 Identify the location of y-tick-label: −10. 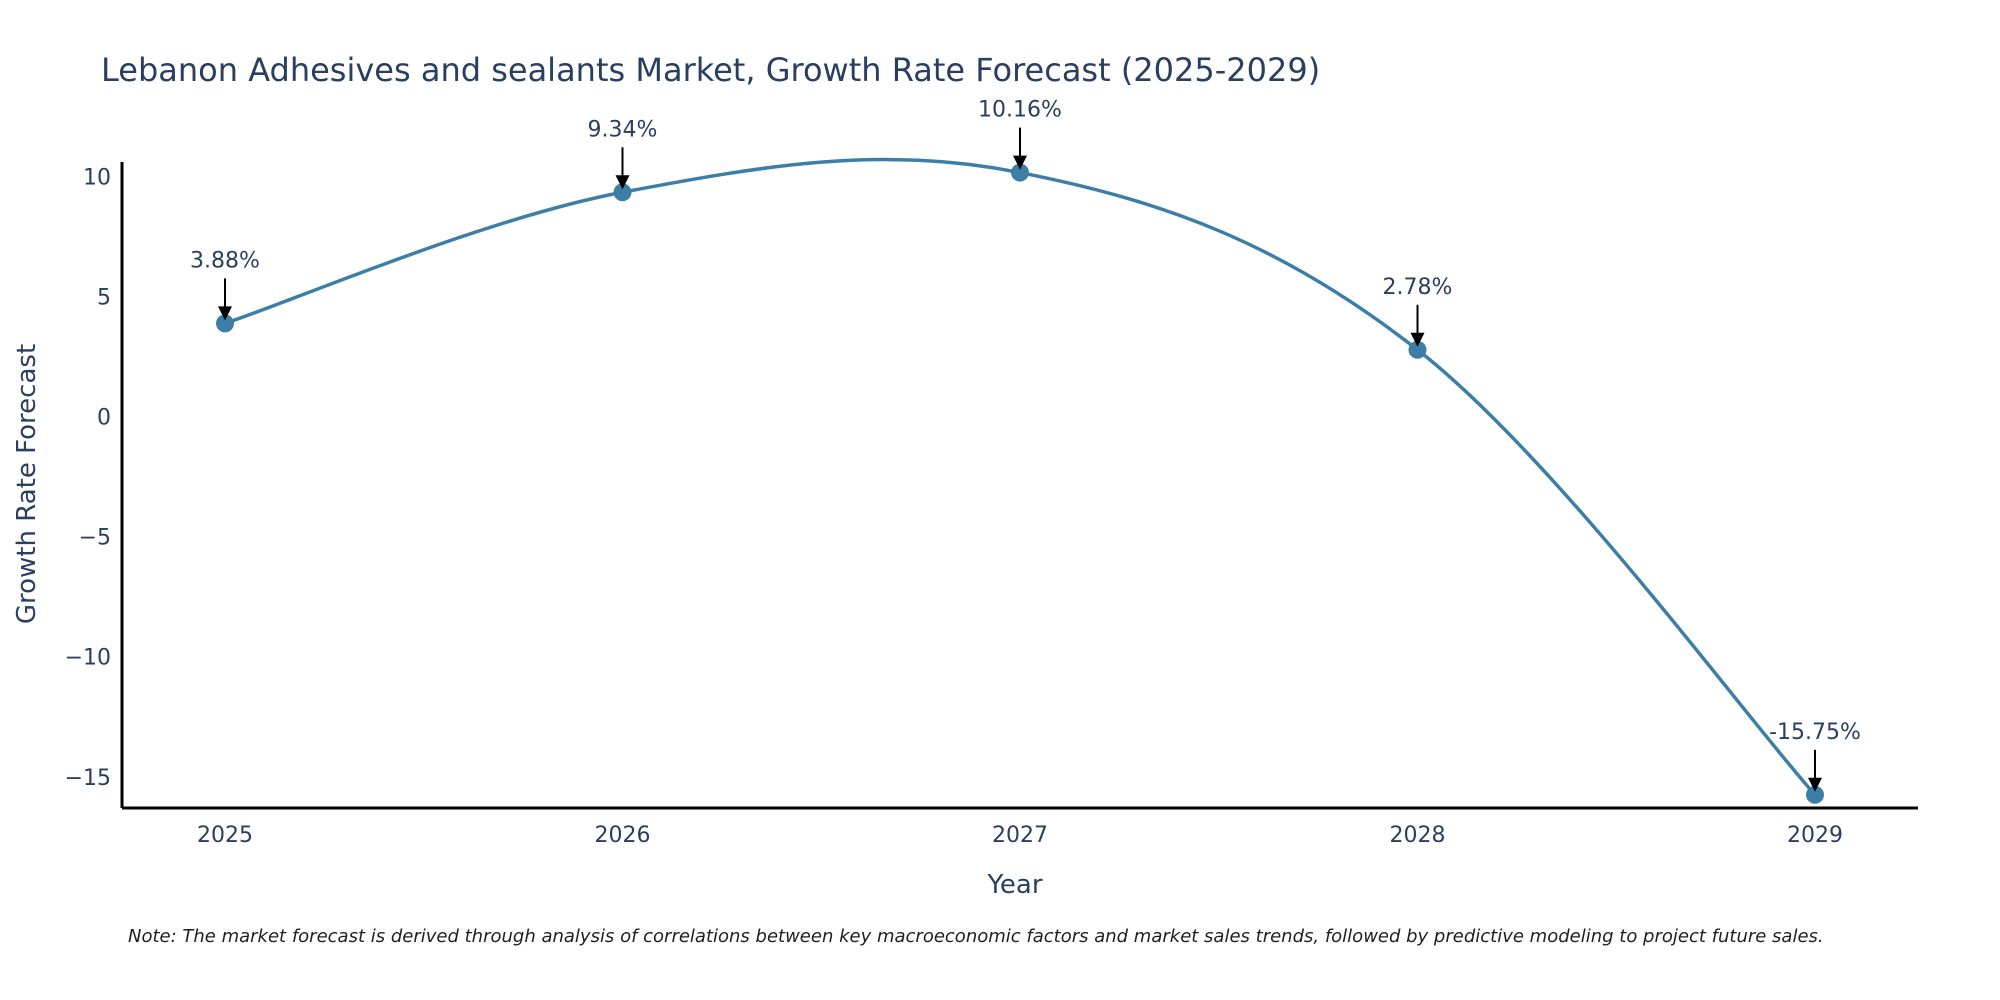
(88, 658).